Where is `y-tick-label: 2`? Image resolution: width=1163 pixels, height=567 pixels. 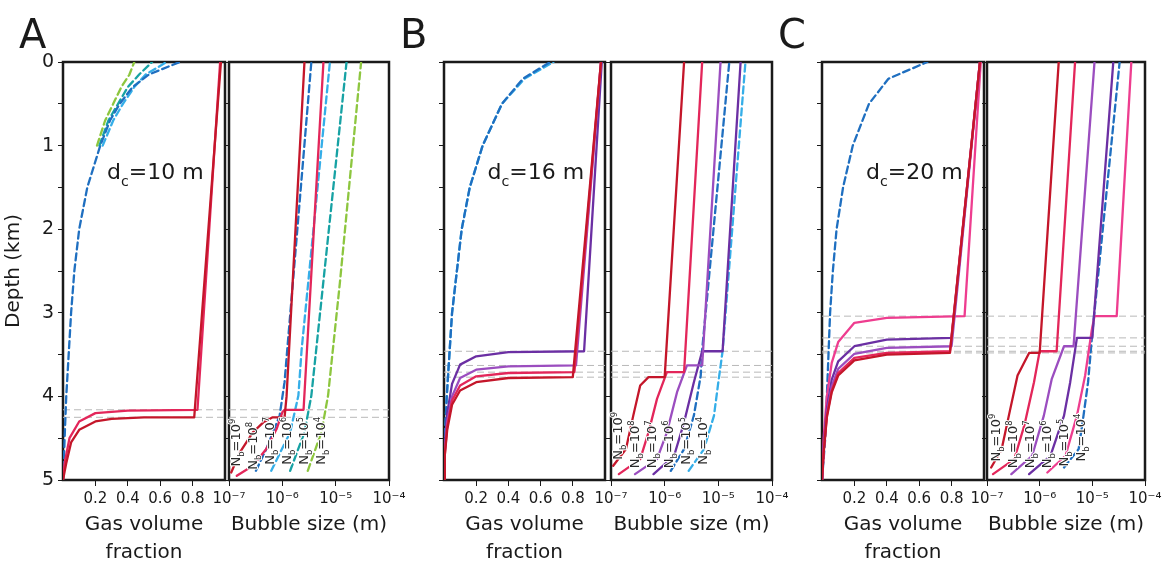 y-tick-label: 2 is located at coordinates (47, 227).